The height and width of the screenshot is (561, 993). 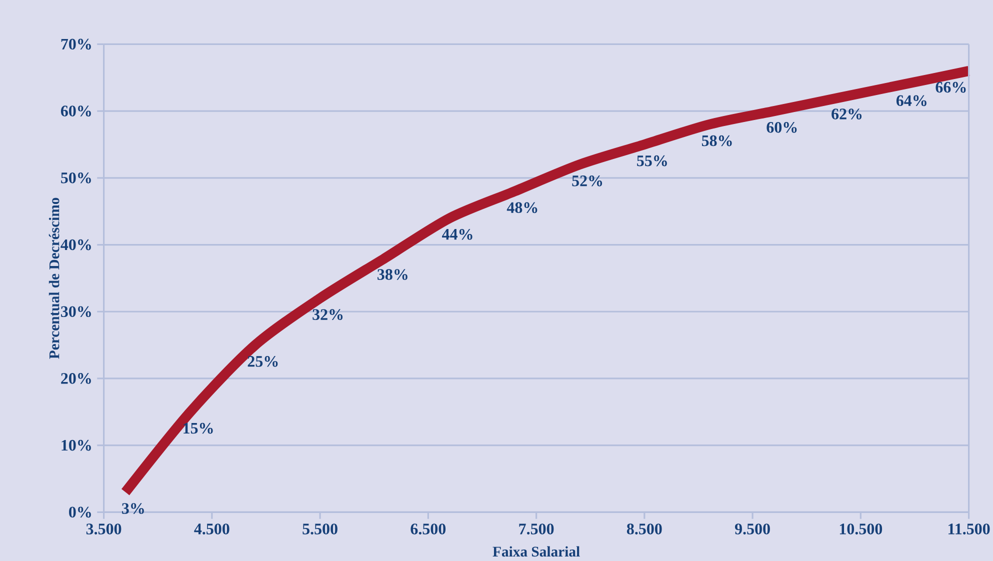 I want to click on x-tick-label: 8.500, so click(x=644, y=529).